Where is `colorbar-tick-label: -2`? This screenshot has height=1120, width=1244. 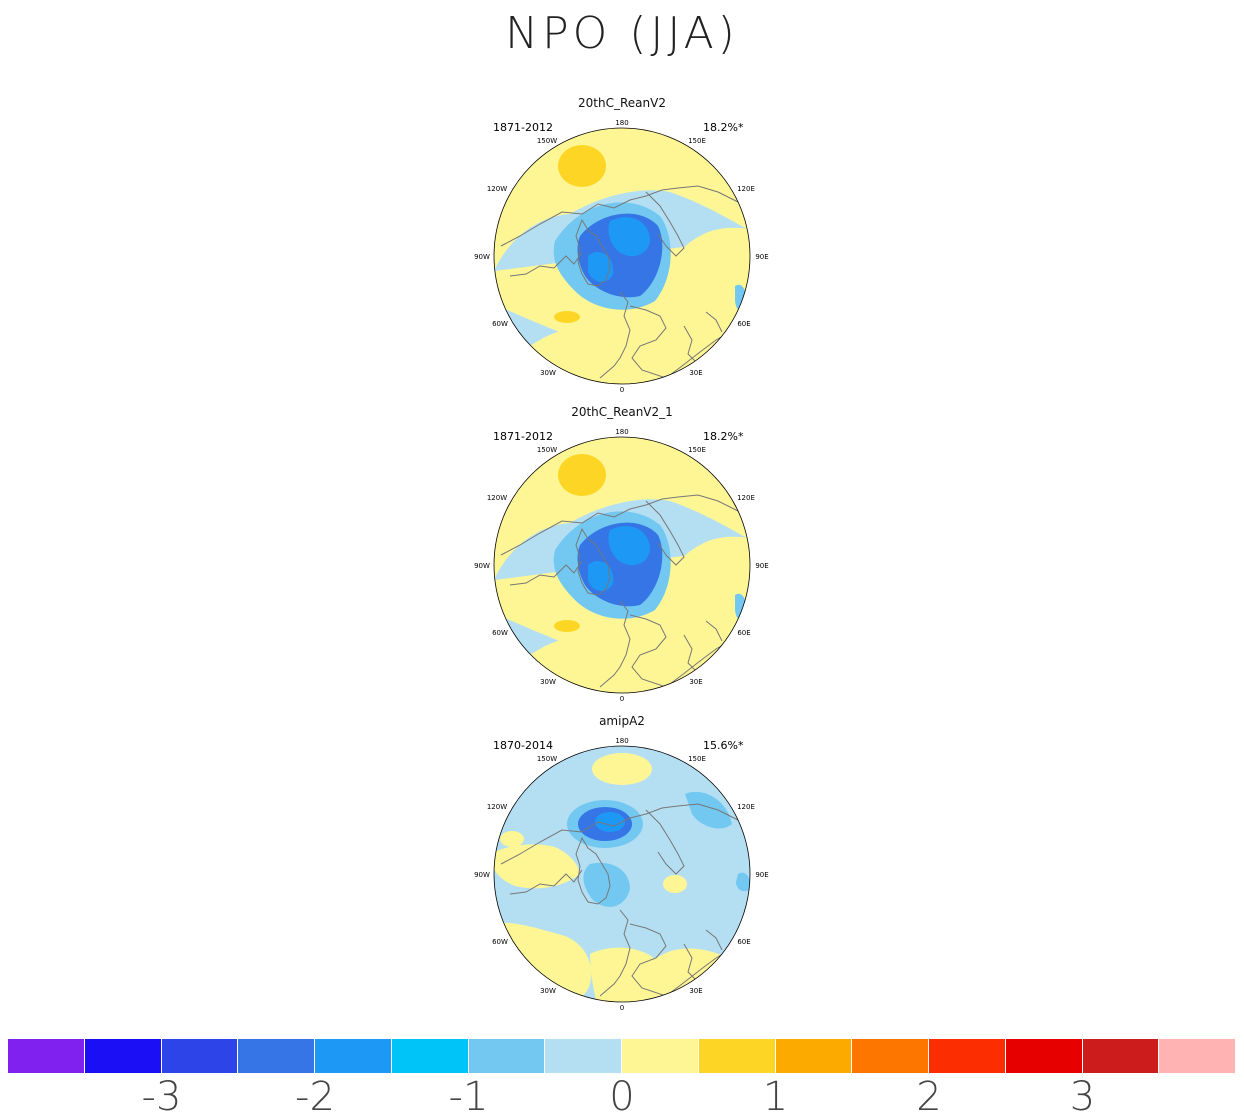
colorbar-tick-label: -2 is located at coordinates (315, 1097).